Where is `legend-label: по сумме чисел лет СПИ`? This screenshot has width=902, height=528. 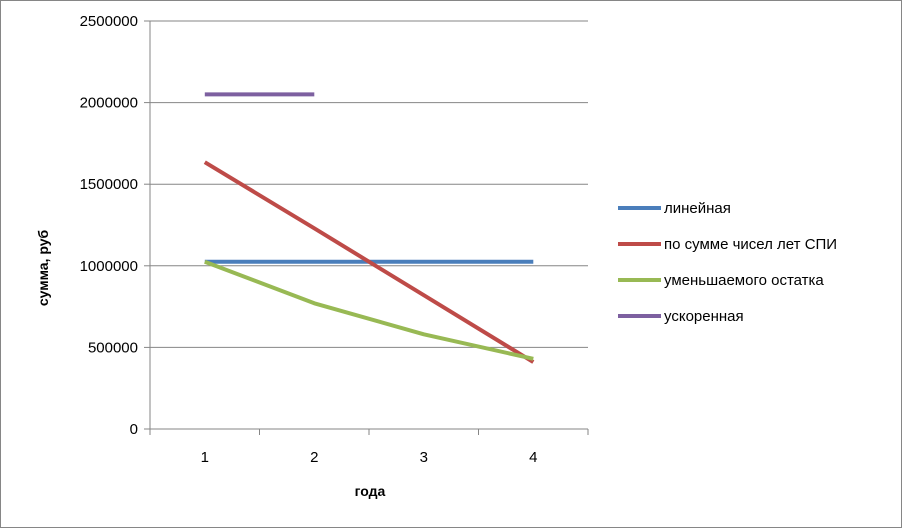 legend-label: по сумме чисел лет СПИ is located at coordinates (750, 244).